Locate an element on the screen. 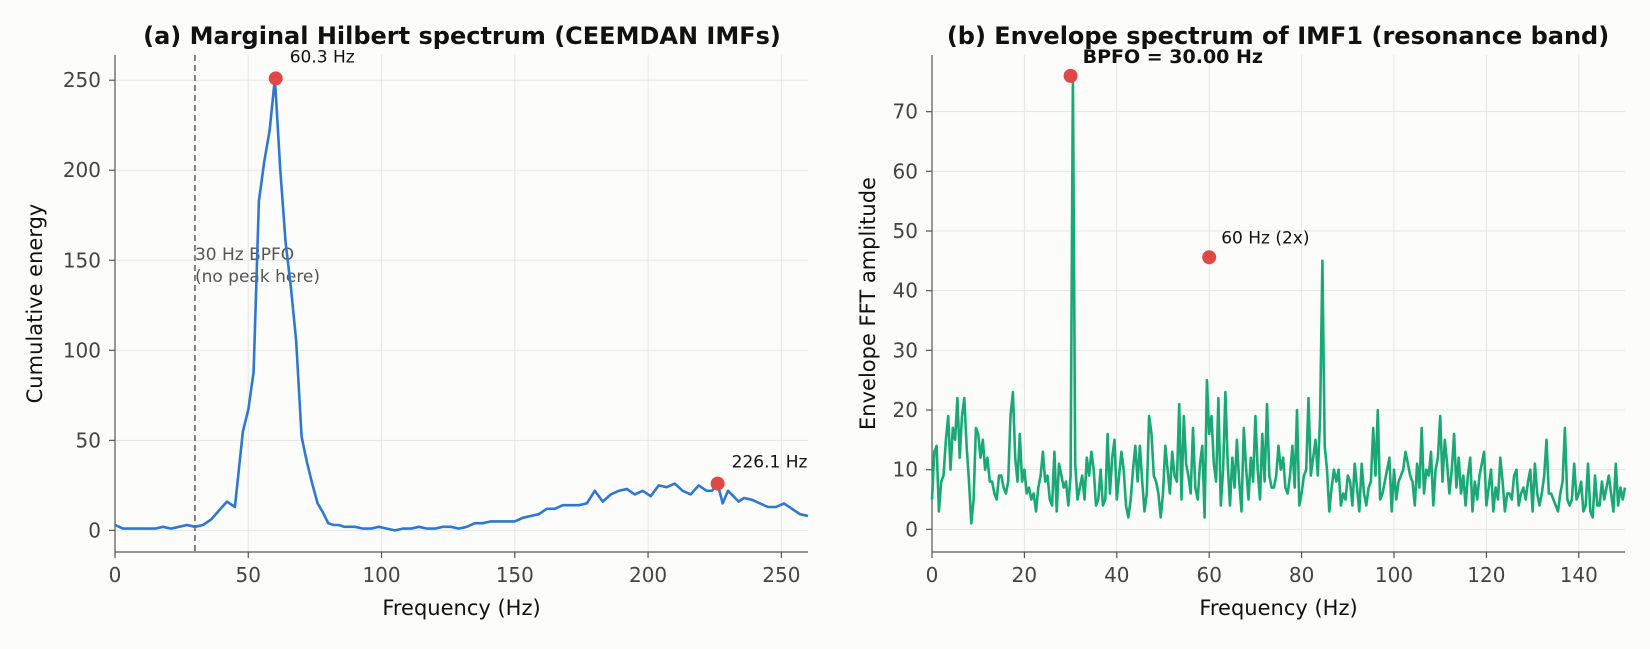  y-tick-label: 100 is located at coordinates (82, 350).